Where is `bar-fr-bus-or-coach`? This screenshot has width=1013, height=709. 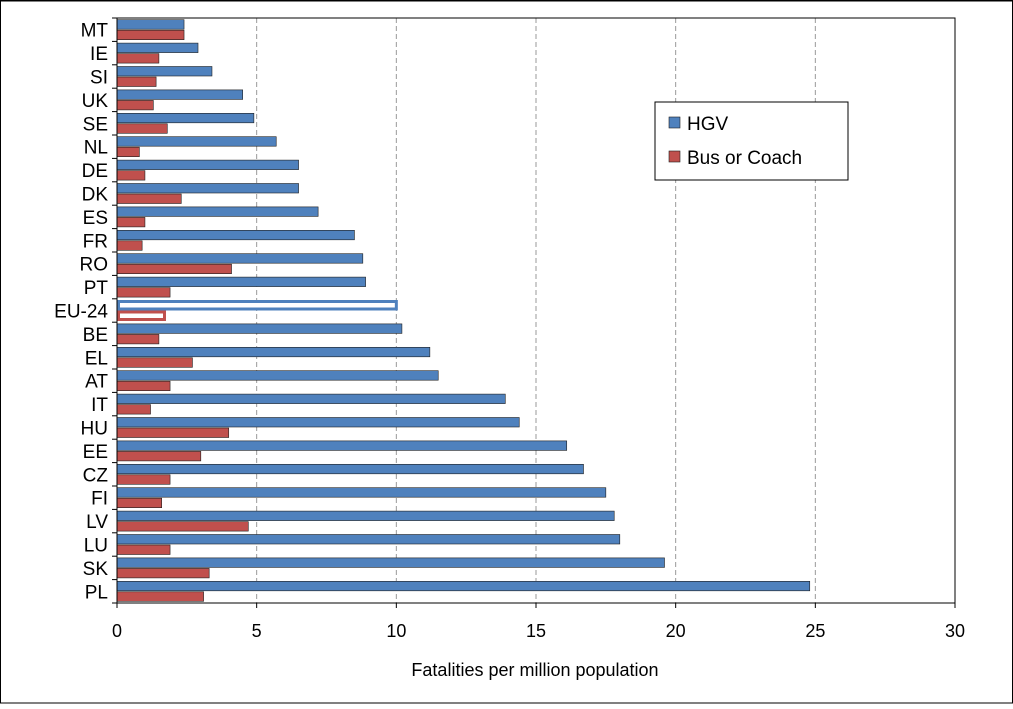 bar-fr-bus-or-coach is located at coordinates (129, 245).